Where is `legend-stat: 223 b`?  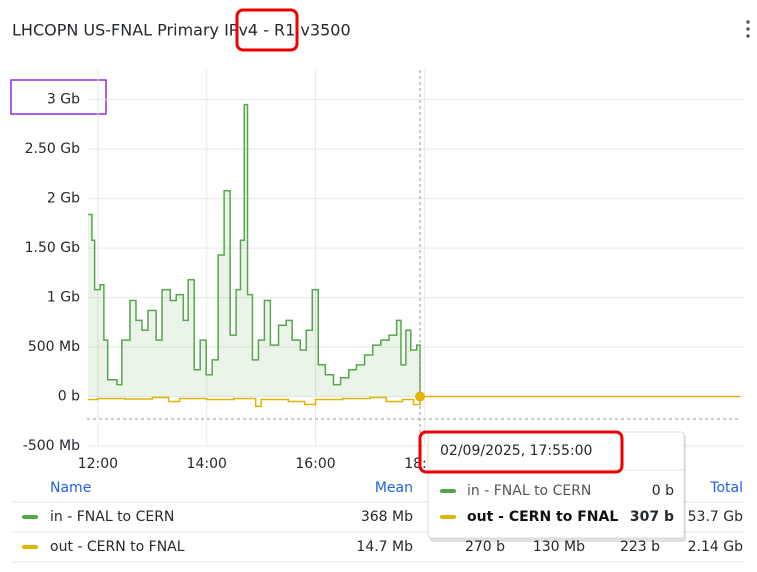 legend-stat: 223 b is located at coordinates (640, 547).